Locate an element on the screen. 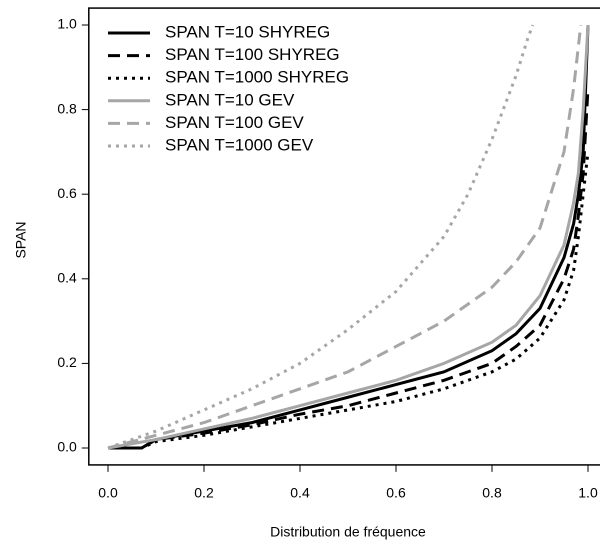  legend-label: SPAN T=100 GEV is located at coordinates (234, 122).